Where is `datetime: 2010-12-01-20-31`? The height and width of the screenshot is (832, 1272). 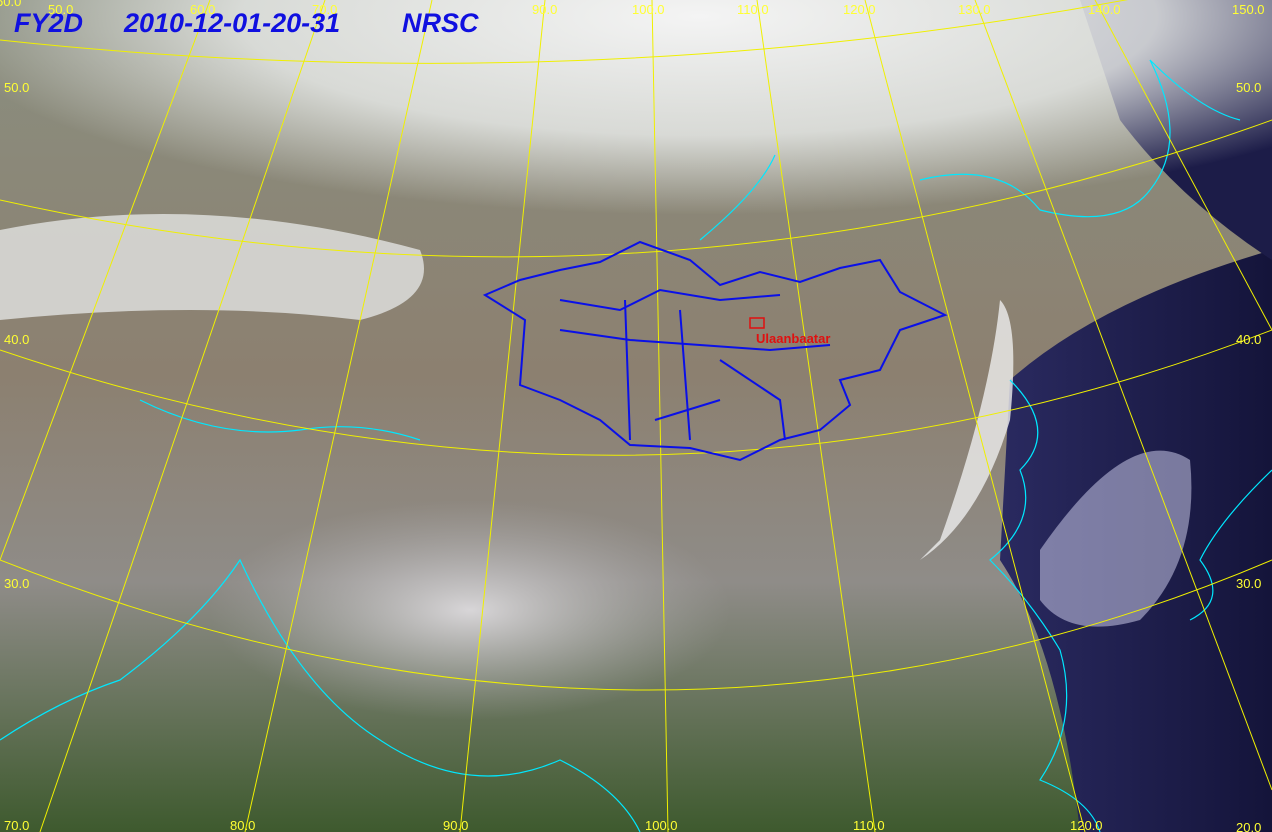
datetime: 2010-12-01-20-31 is located at coordinates (231, 23).